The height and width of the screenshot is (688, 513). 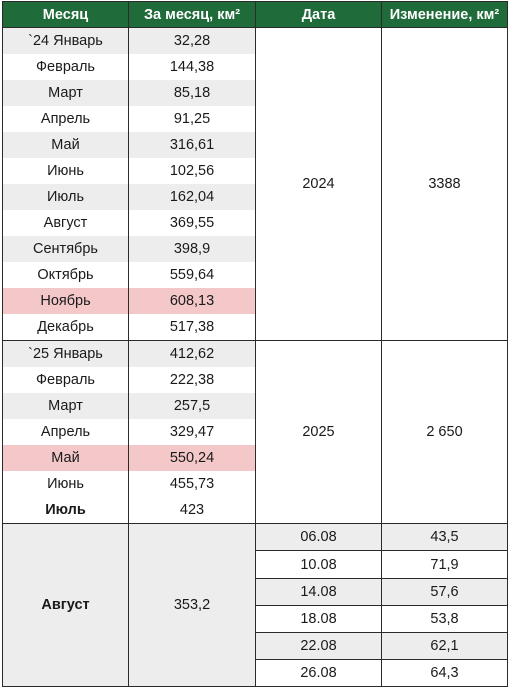 What do you see at coordinates (192, 223) in the screenshot?
I see `value-cell: 369,55` at bounding box center [192, 223].